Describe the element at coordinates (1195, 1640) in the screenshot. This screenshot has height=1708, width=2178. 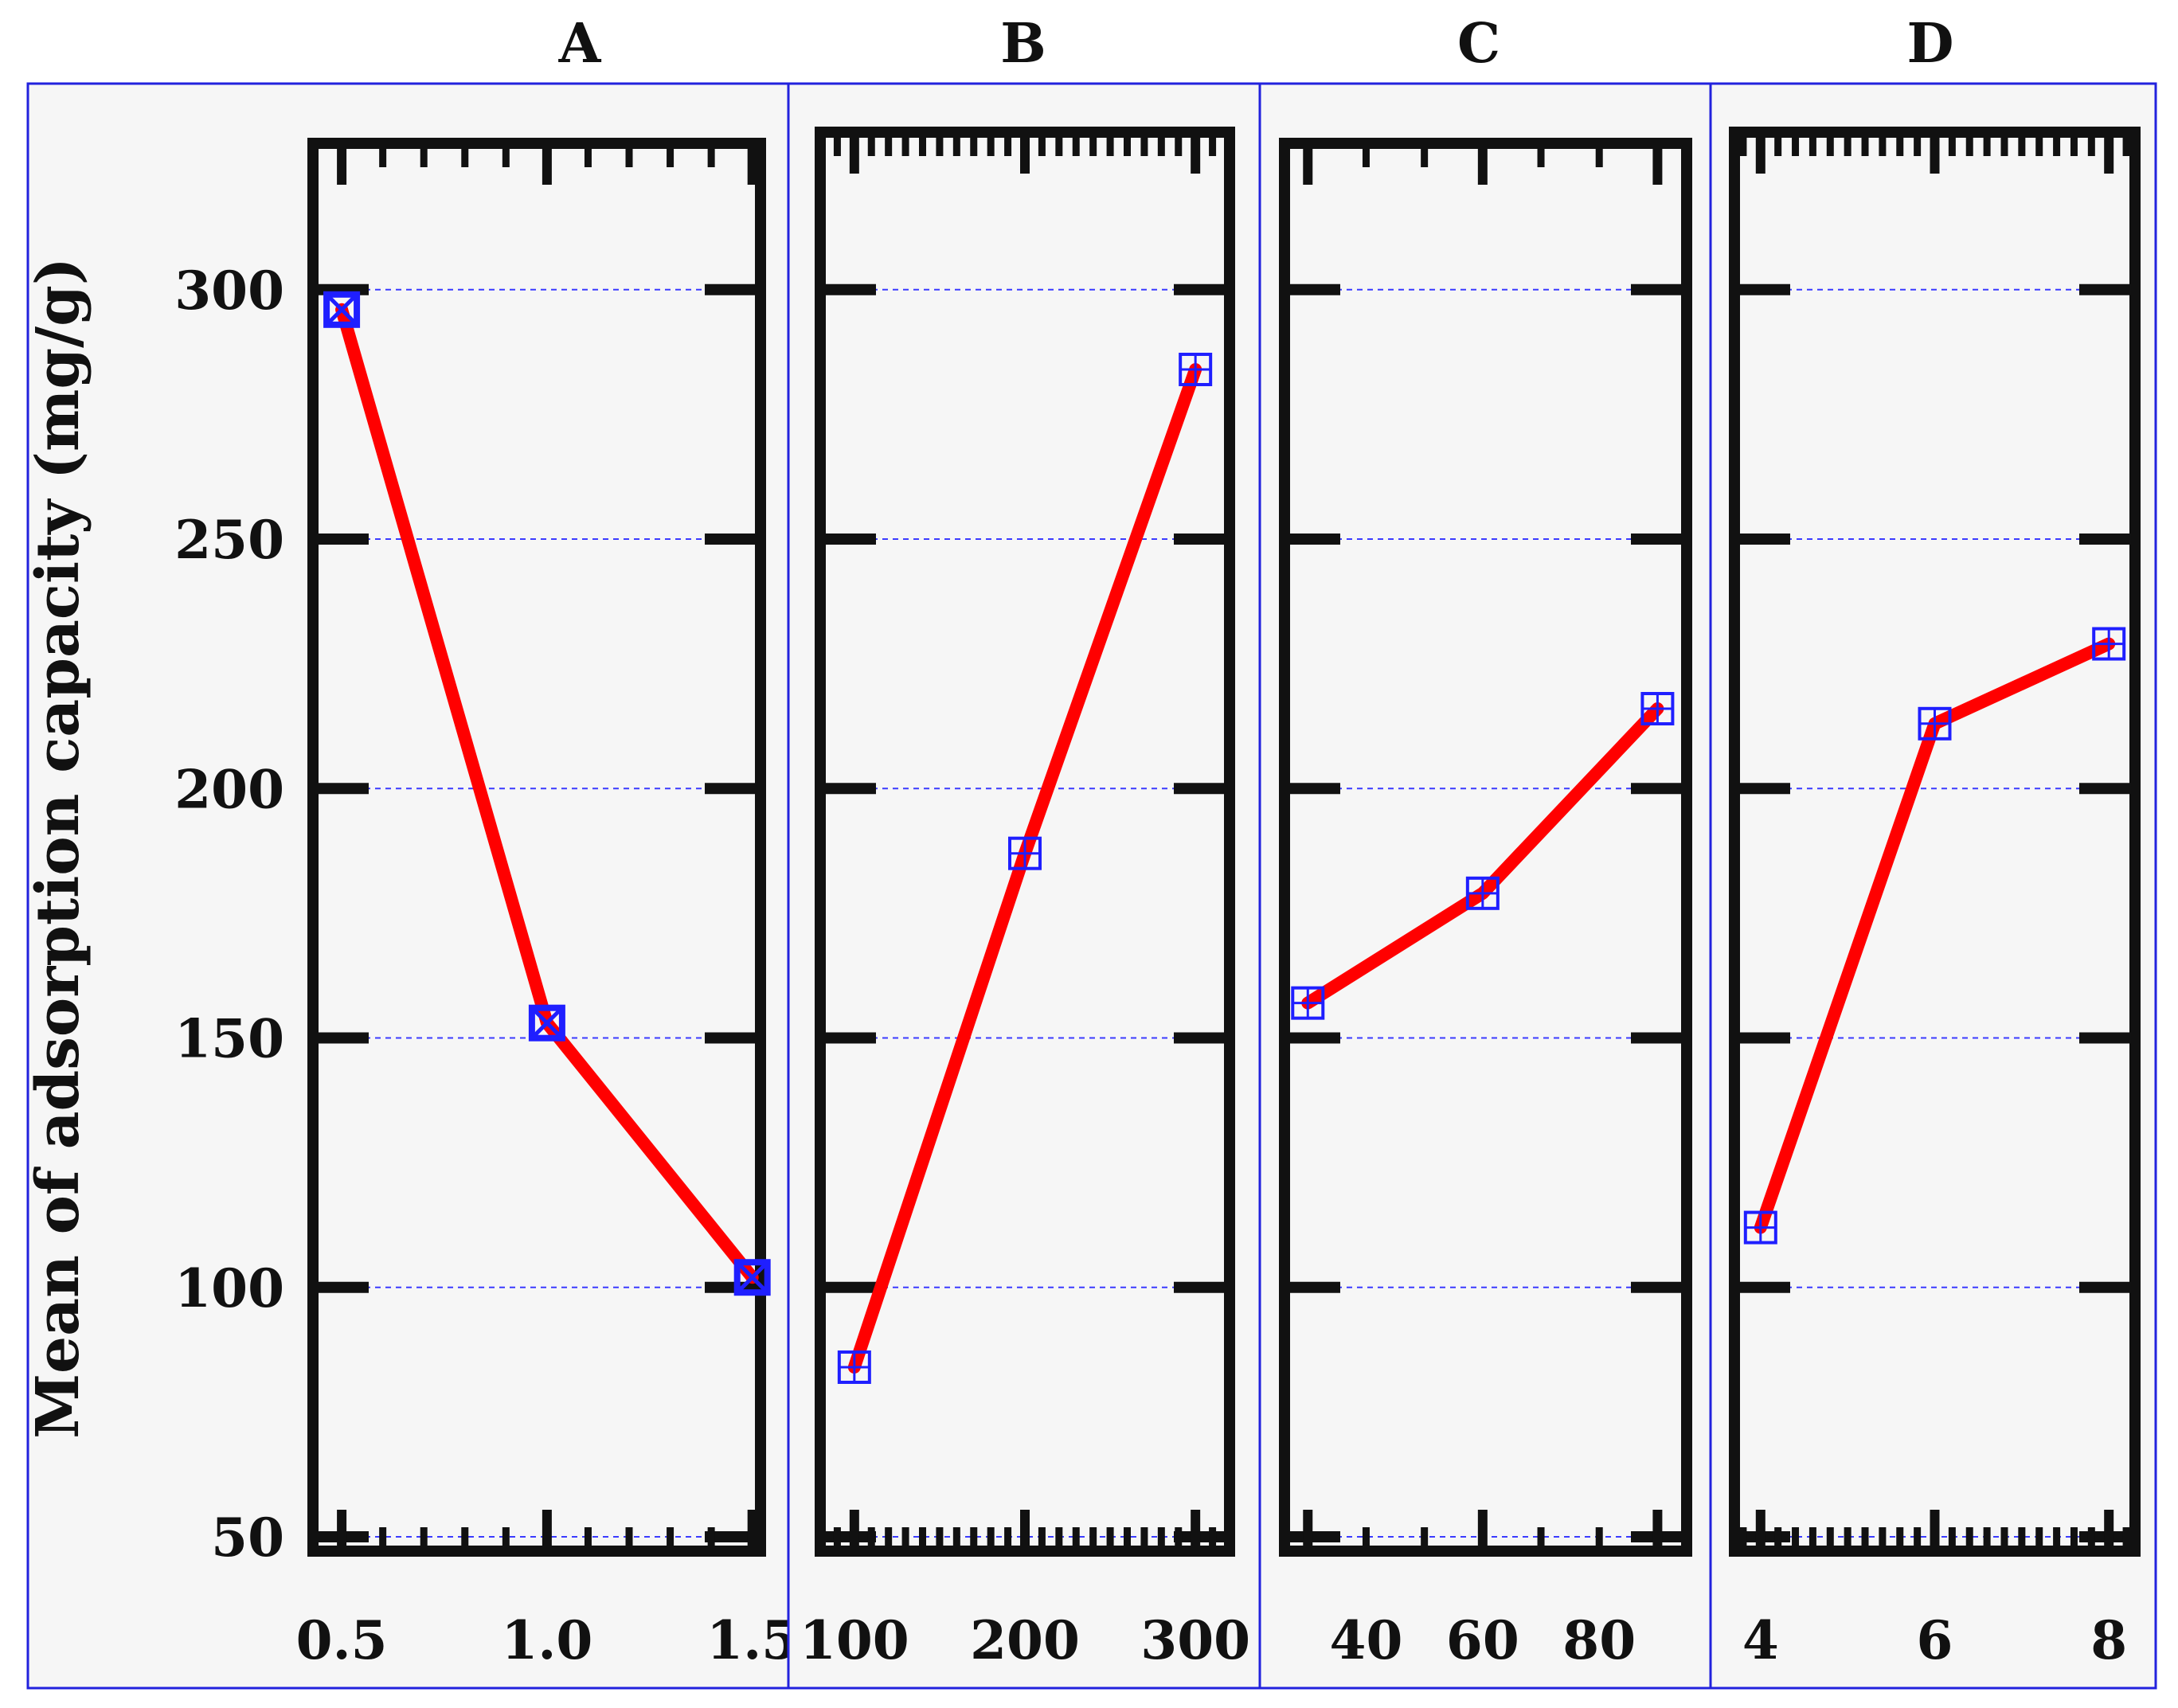
I see `x-tick-label: 300` at that location.